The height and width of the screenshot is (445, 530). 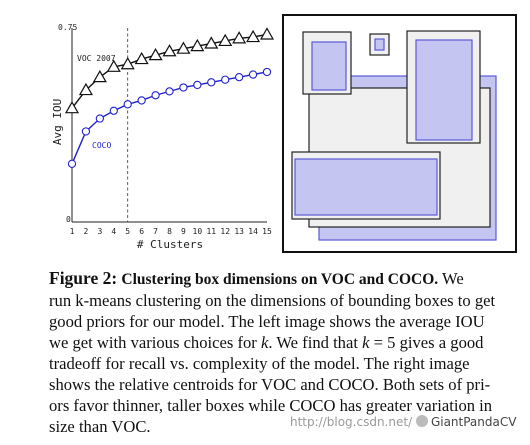 What do you see at coordinates (67, 27) in the screenshot?
I see `y-tick-top: 0.75` at bounding box center [67, 27].